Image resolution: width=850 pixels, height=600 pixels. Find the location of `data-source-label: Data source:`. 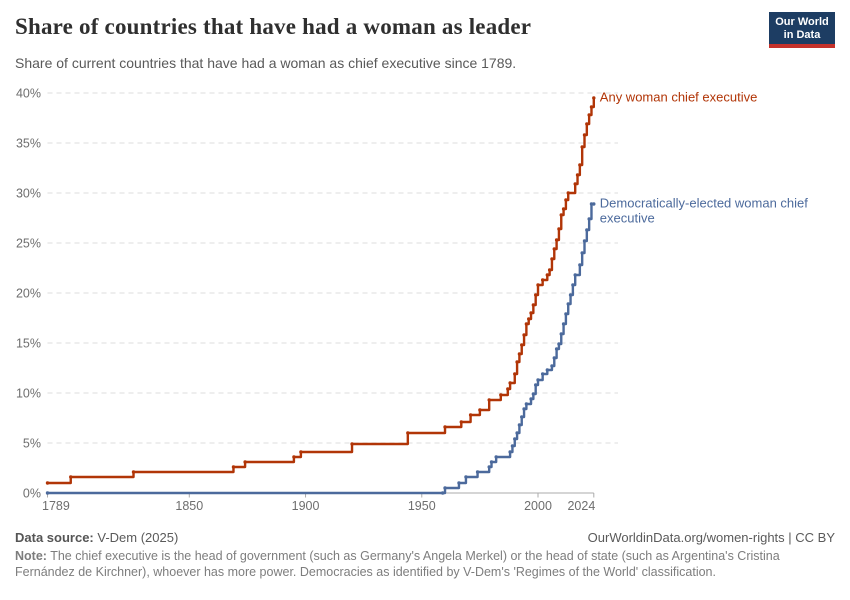

data-source-label: Data source: is located at coordinates (54, 537).